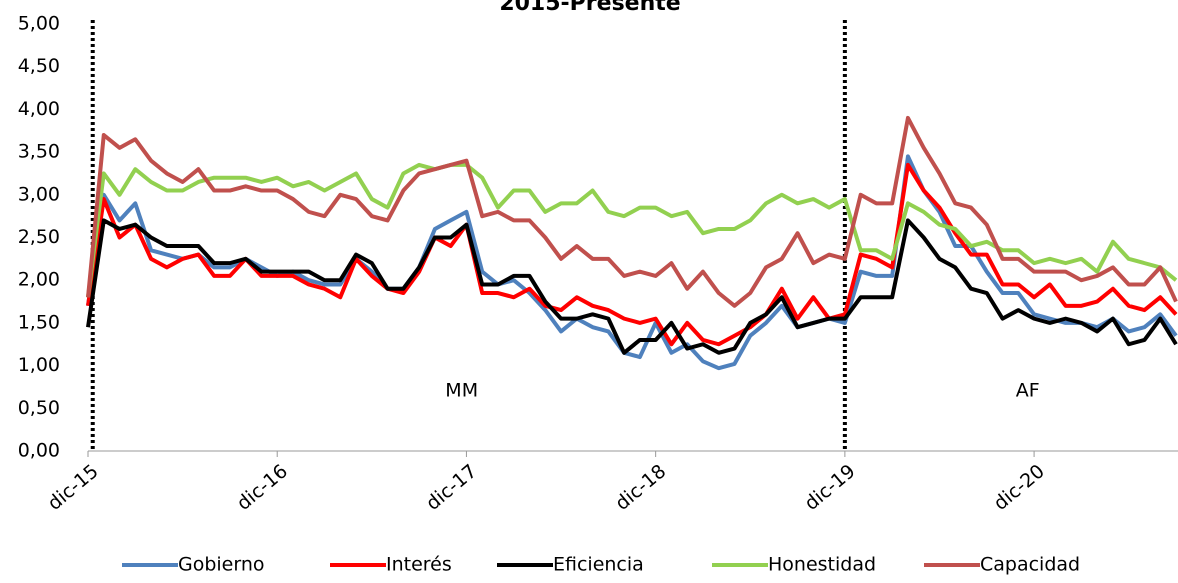 Image resolution: width=1178 pixels, height=583 pixels. Describe the element at coordinates (39, 451) in the screenshot. I see `y-tick-label: 0,00` at that location.